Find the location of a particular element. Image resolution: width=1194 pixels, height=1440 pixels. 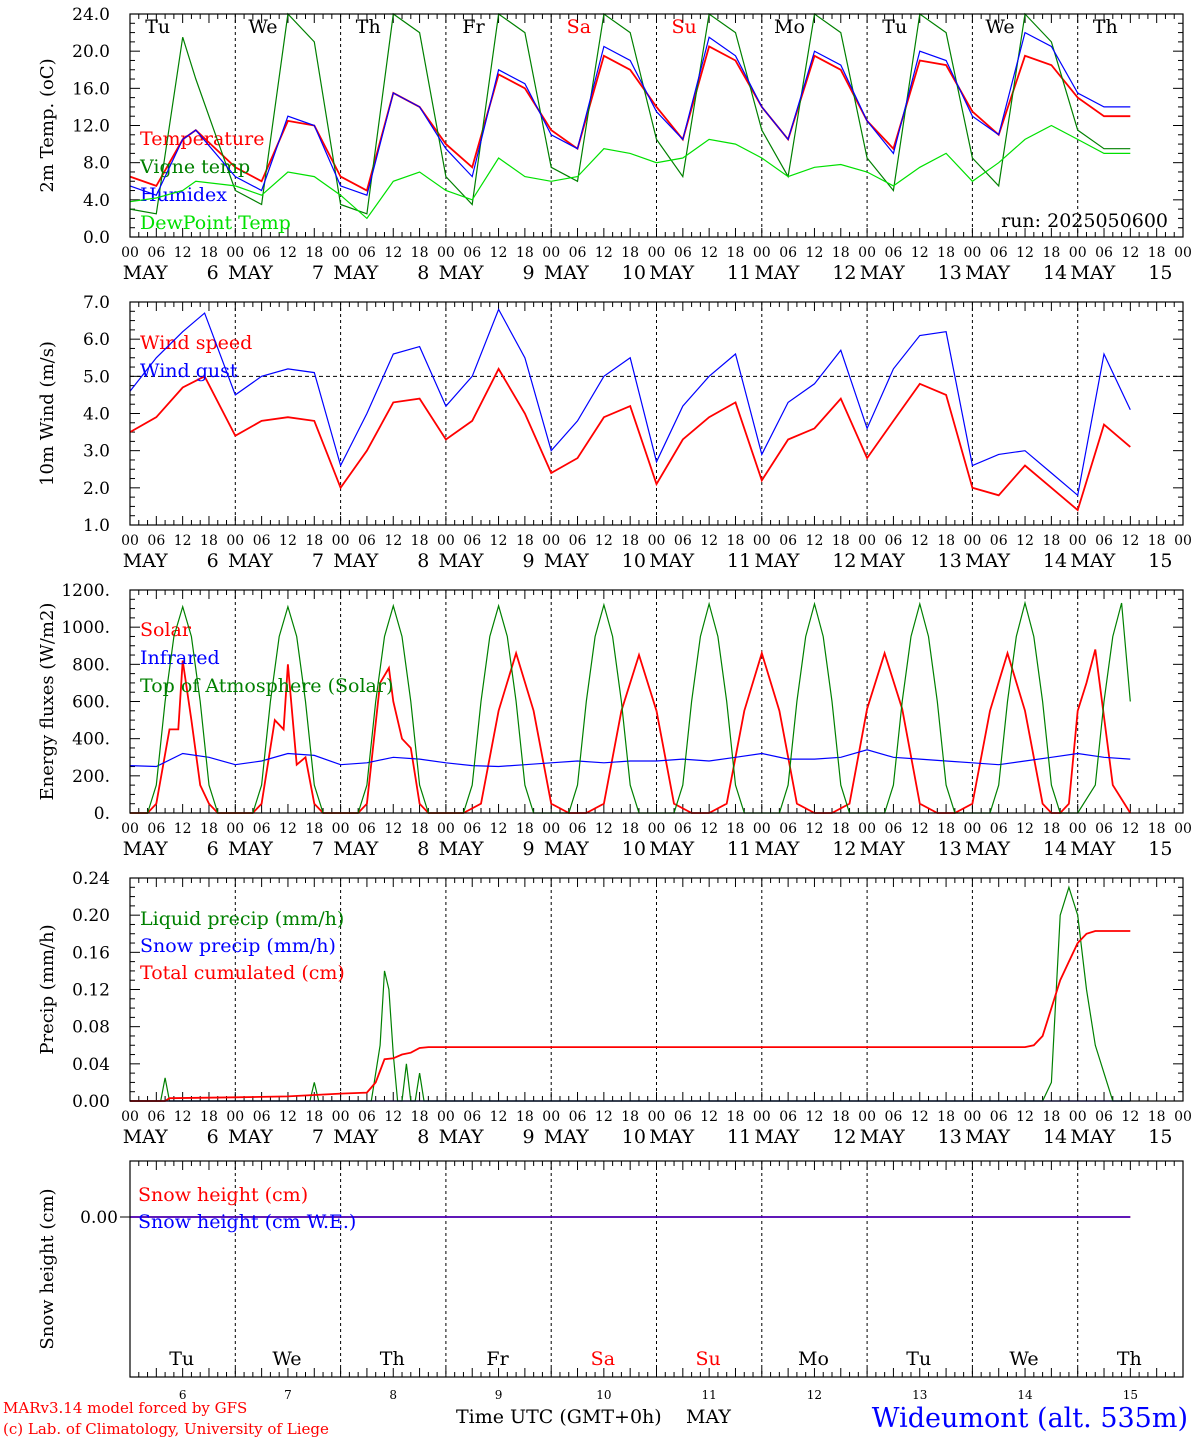

date-day: 15 is located at coordinates (1160, 849).